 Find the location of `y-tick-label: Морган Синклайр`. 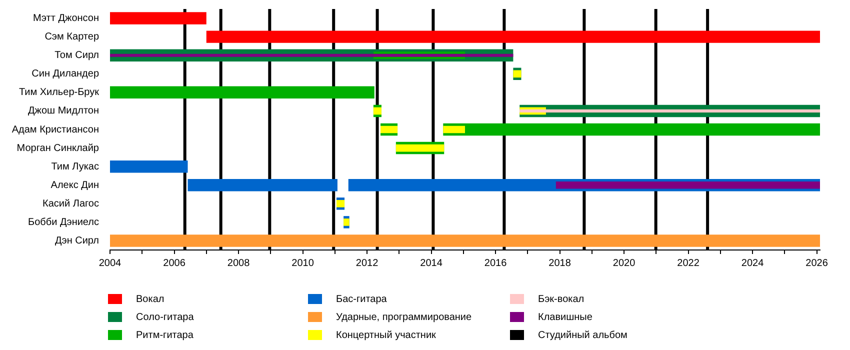

y-tick-label: Морган Синклайр is located at coordinates (58, 148).